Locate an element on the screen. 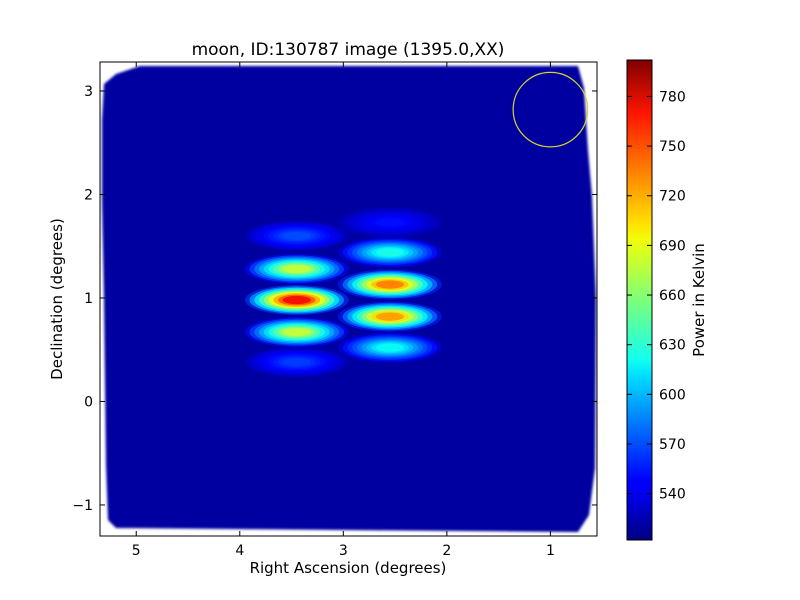 Image resolution: width=800 pixels, height=600 pixels. colorbar-tick-label: 750 is located at coordinates (672, 147).